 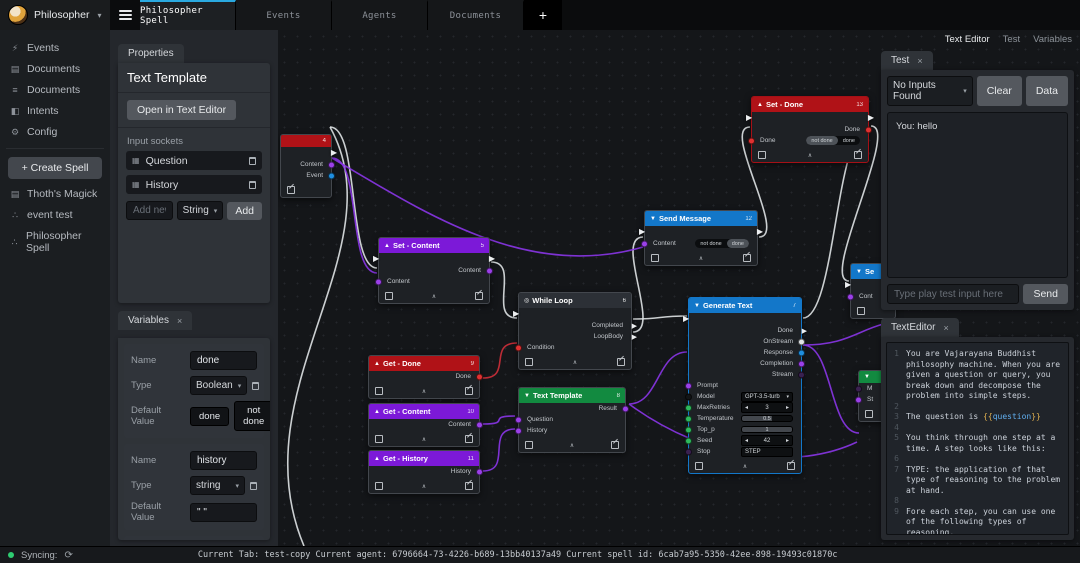 What do you see at coordinates (55, 194) in the screenshot?
I see `sidebar-item-thoths-magick: ▤ Thoth's Magick` at bounding box center [55, 194].